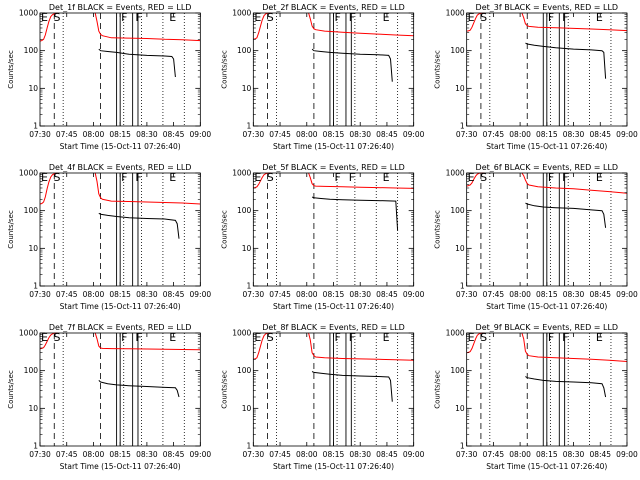 The height and width of the screenshot is (480, 640). Describe the element at coordinates (333, 7) in the screenshot. I see `panel-title: Det_2f BLACK = Events, RED = LLD` at that location.